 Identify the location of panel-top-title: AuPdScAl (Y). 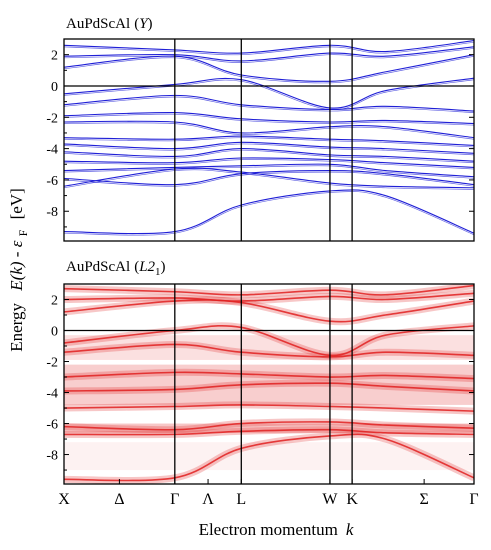
(109, 24).